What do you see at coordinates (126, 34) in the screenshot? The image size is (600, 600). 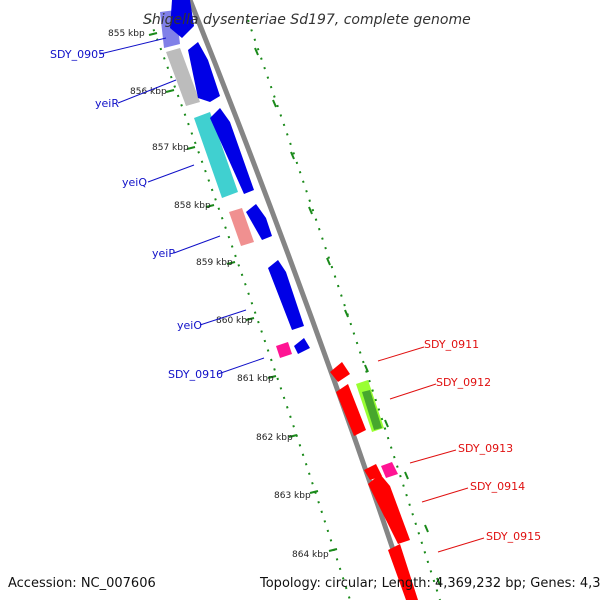 I see `kbp-label: 855 kbp` at bounding box center [126, 34].